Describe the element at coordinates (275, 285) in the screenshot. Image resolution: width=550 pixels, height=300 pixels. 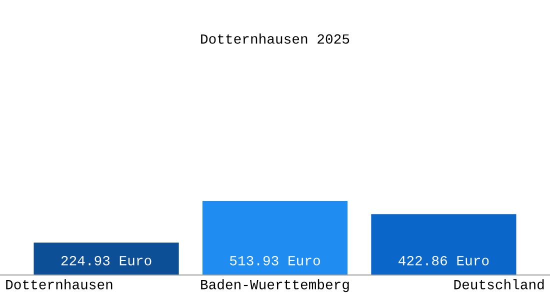
I see `x-tick-label: Baden-Wuerttemberg` at that location.